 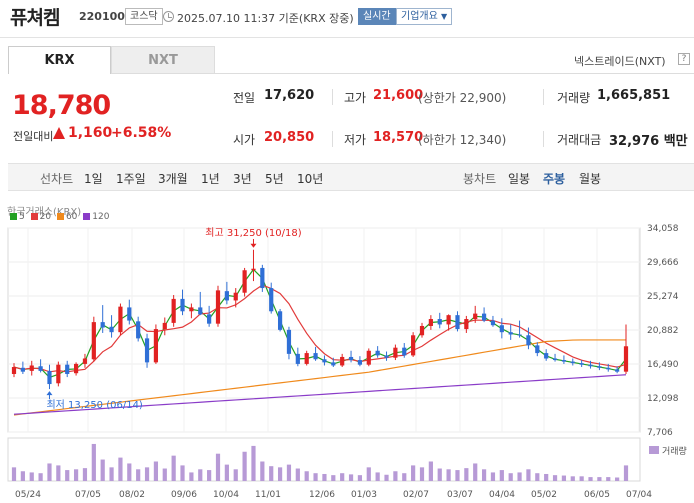 What do you see at coordinates (44, 212) in the screenshot?
I see `chart-source: 한국거래소(KRX)` at bounding box center [44, 212].